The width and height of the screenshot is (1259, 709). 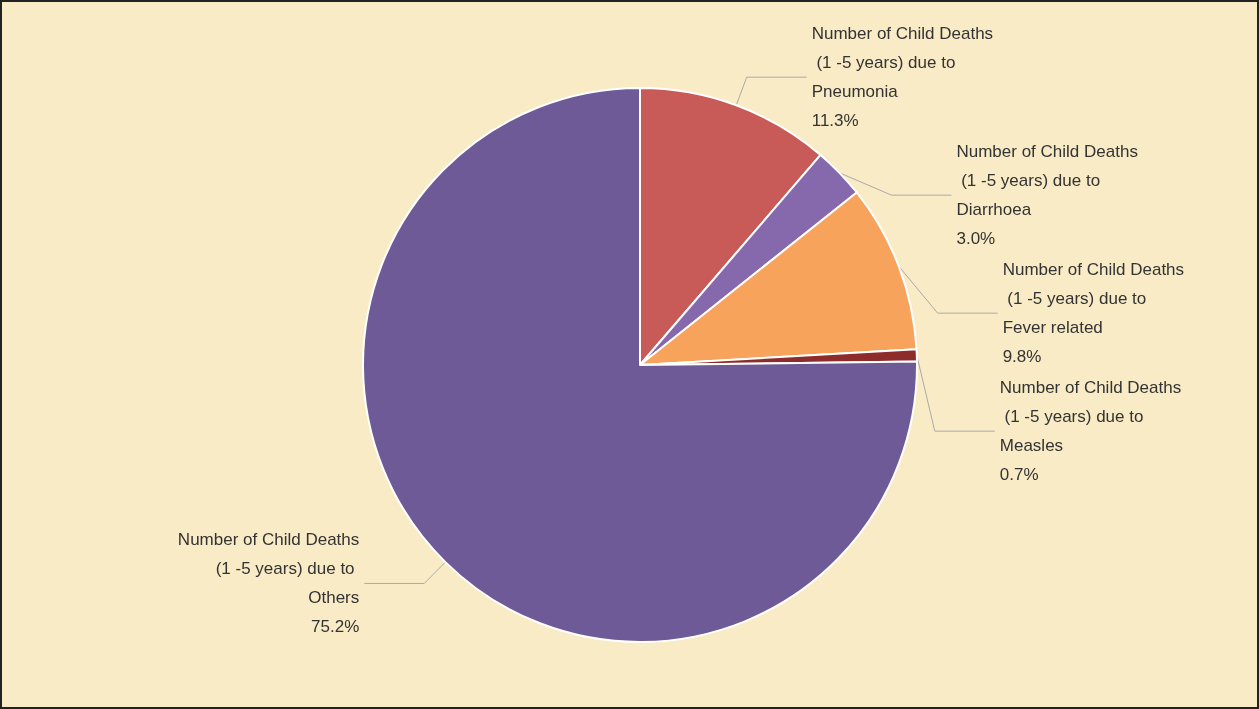 I want to click on data-label: 0.7%, so click(x=1019, y=475).